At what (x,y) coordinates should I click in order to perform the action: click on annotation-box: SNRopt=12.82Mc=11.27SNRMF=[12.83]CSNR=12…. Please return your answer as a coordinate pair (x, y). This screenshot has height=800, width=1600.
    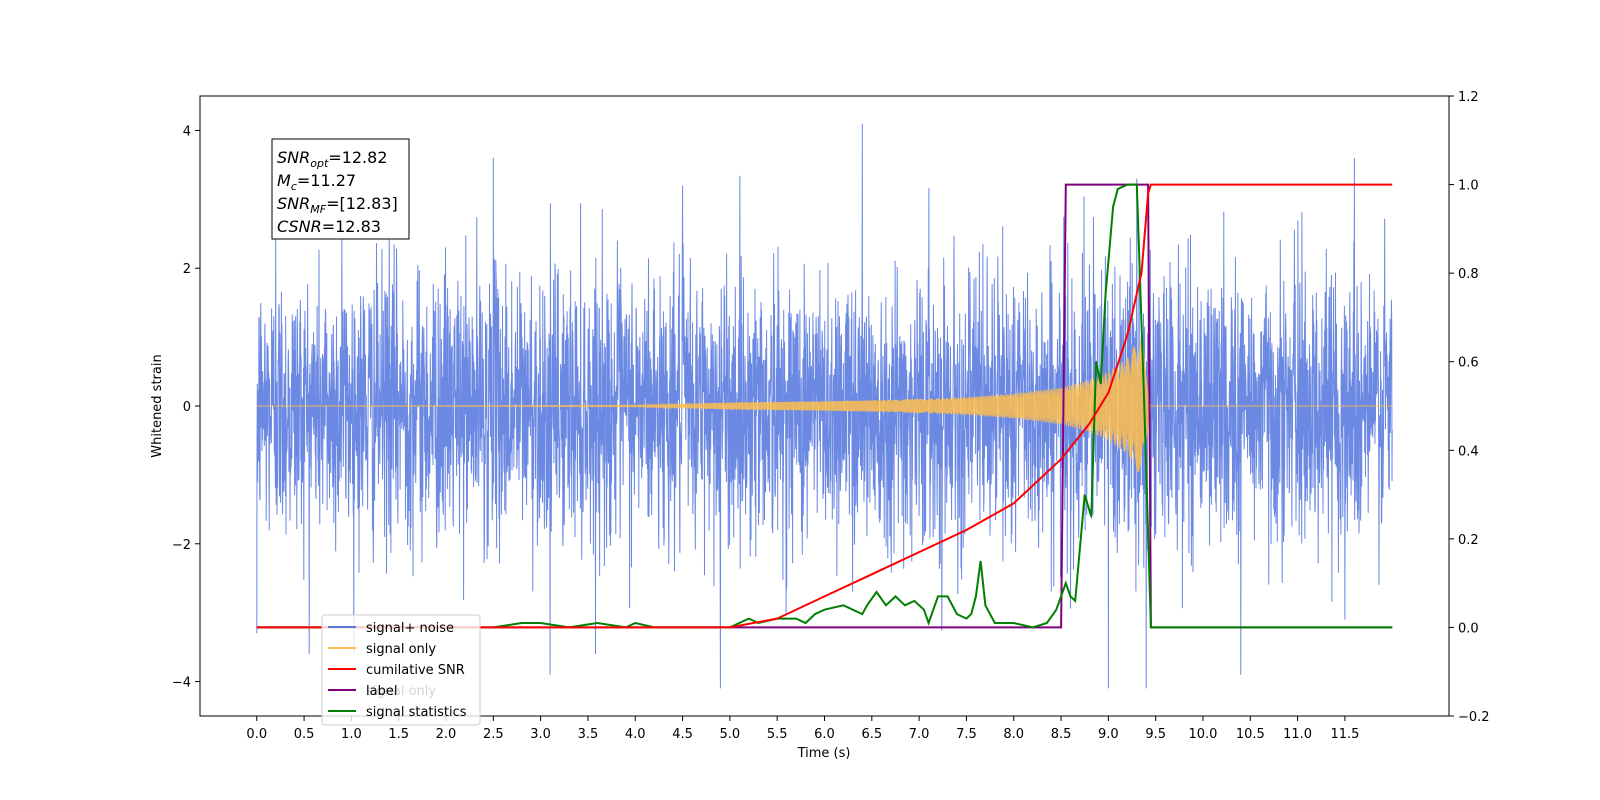
    Looking at the image, I should click on (340, 189).